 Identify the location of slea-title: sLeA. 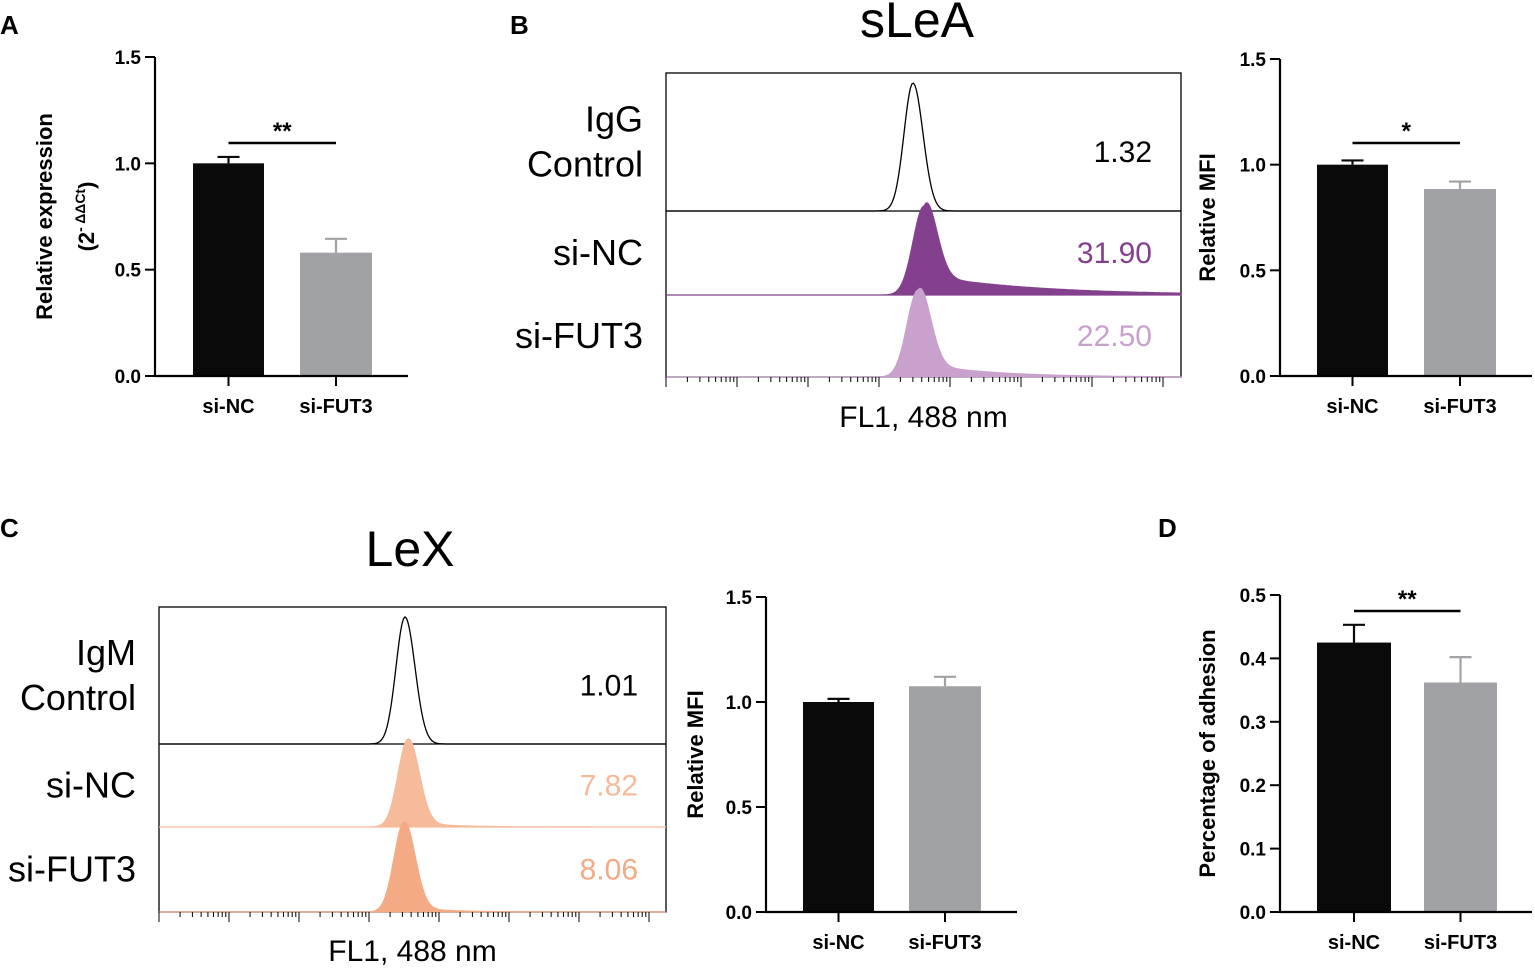
(917, 24).